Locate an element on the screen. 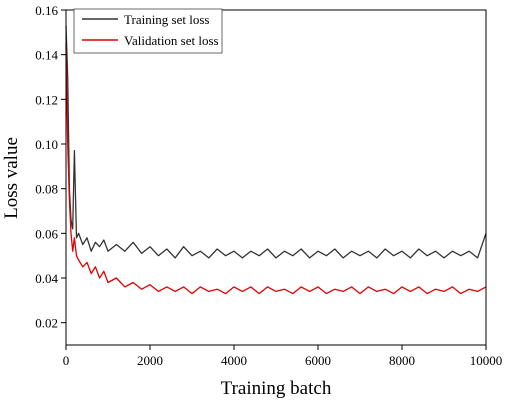 The height and width of the screenshot is (401, 505). y-tick-label: 0.04 is located at coordinates (46, 278).